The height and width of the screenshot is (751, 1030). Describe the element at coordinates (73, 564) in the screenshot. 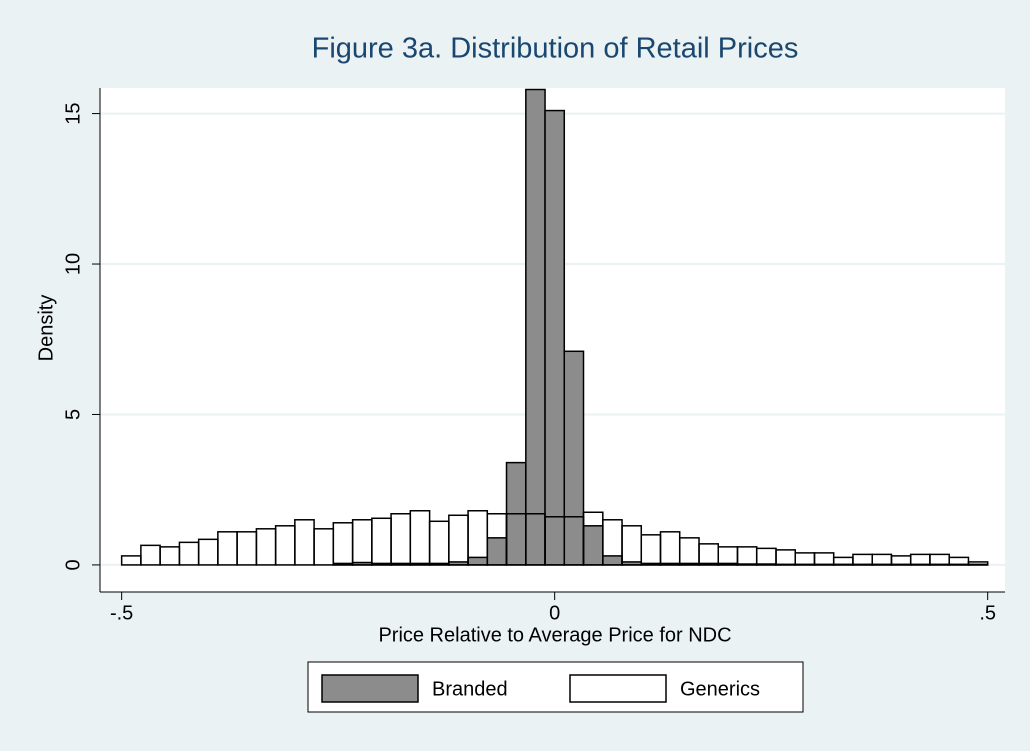

I see `y-tick-label: 0` at that location.